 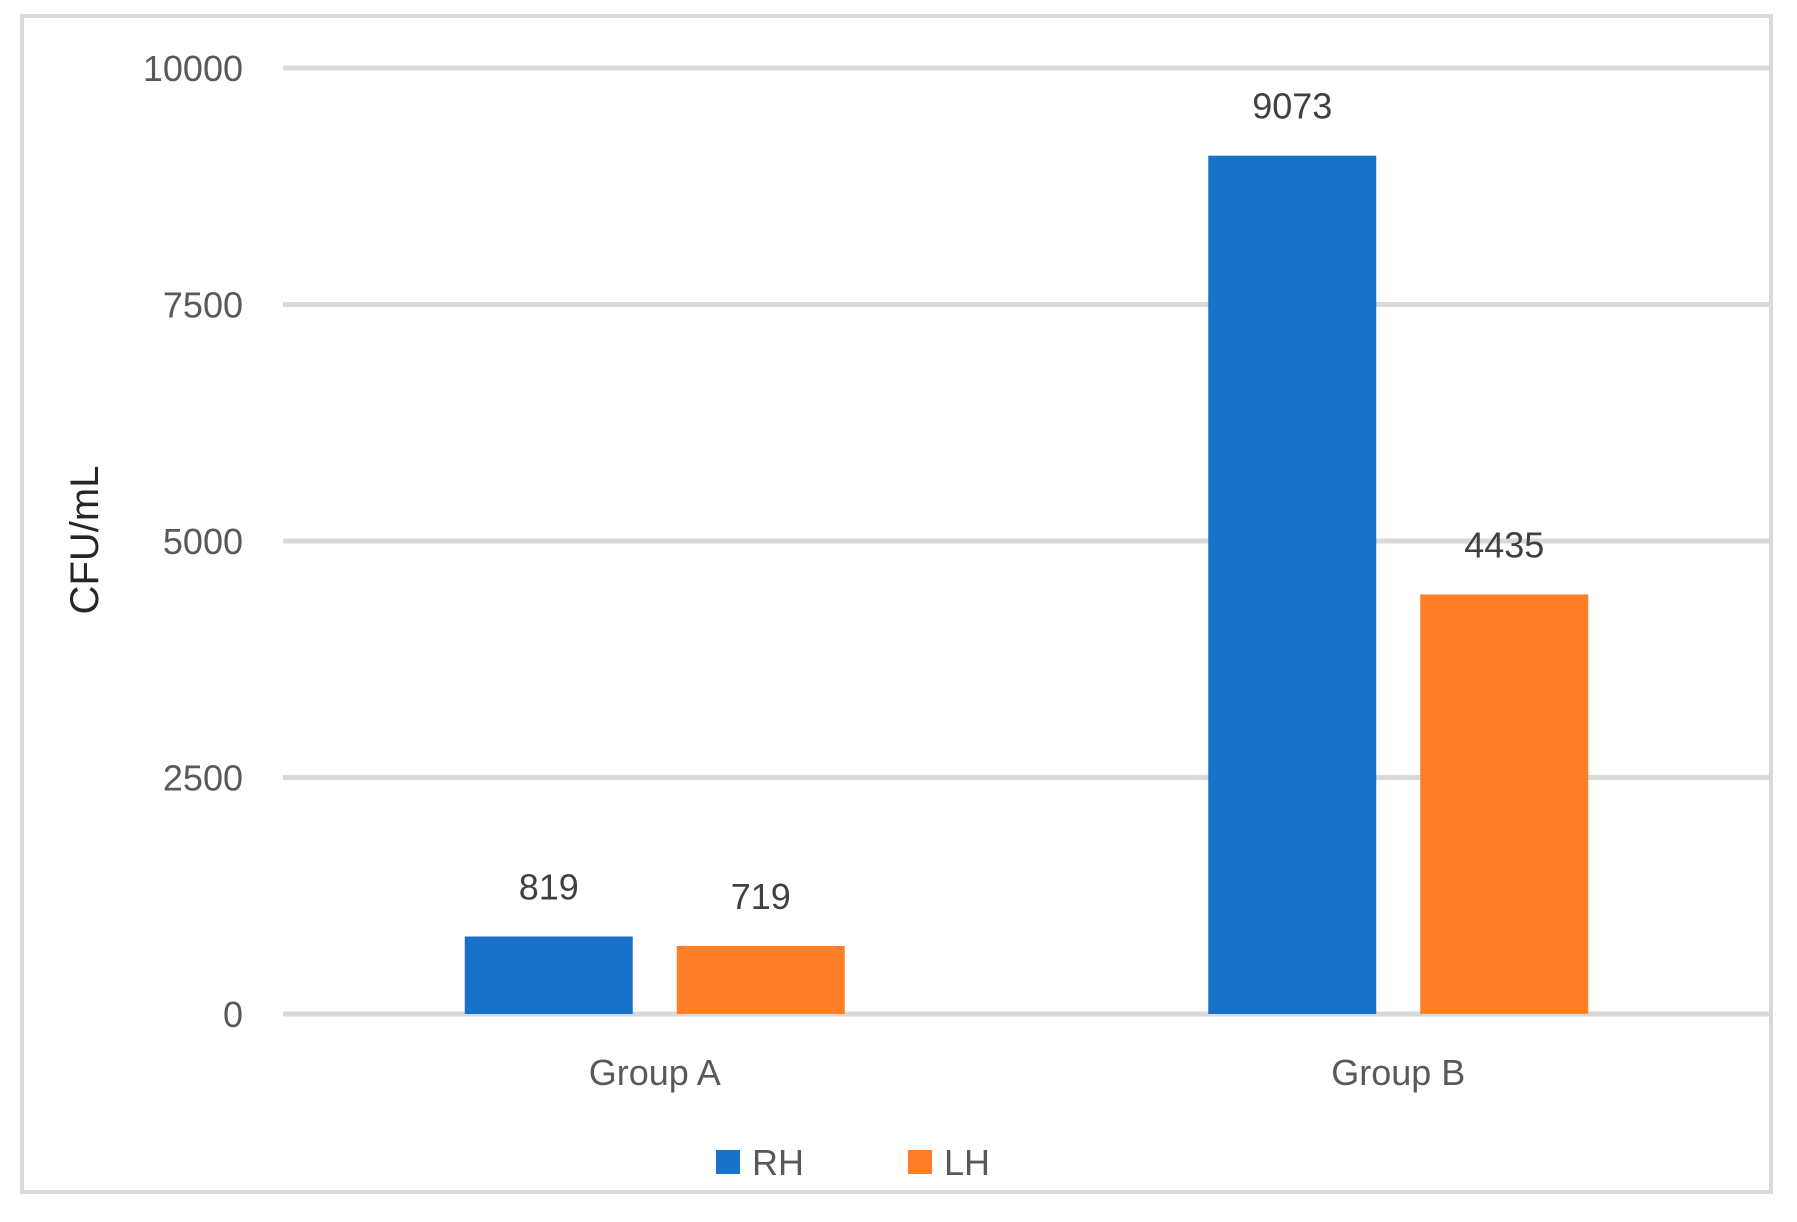 I want to click on y-tick-label: 0, so click(x=233, y=1014).